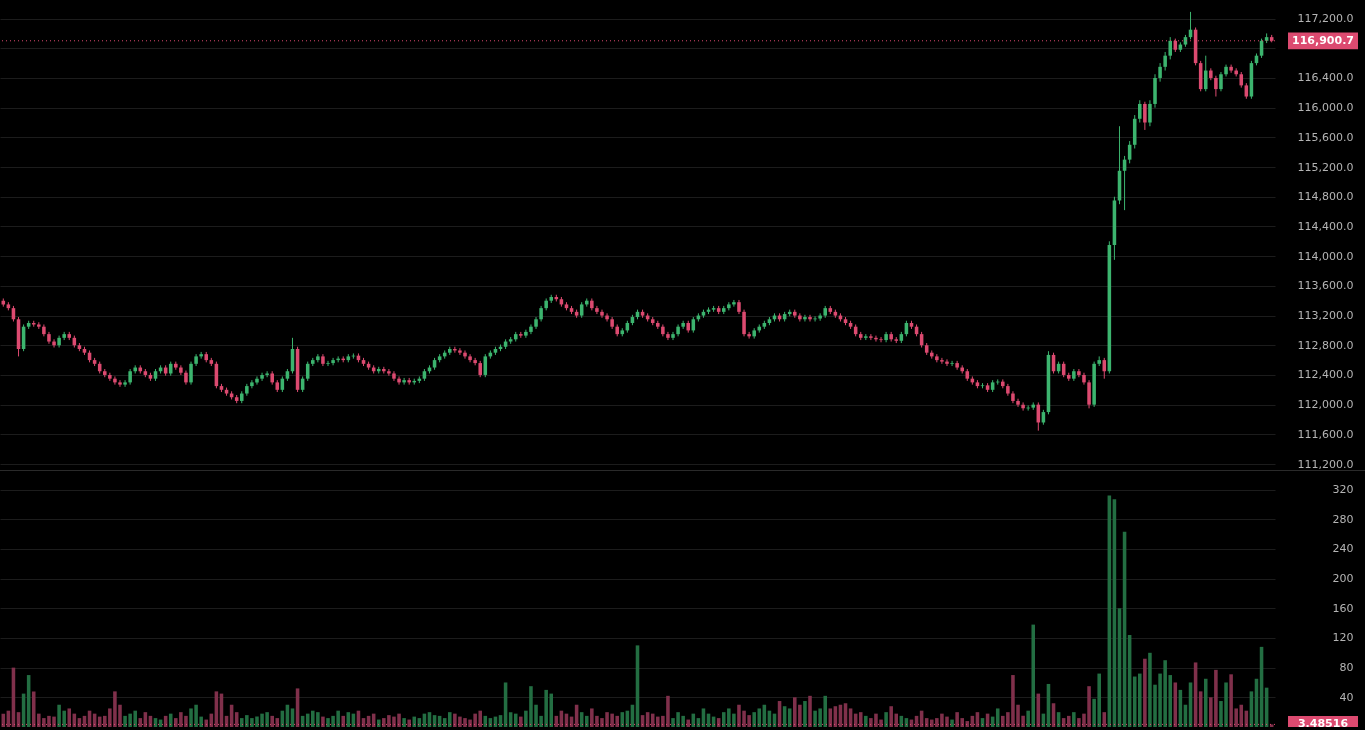 The height and width of the screenshot is (730, 1365). I want to click on ref-line-label: 116,900.7, so click(1323, 40).